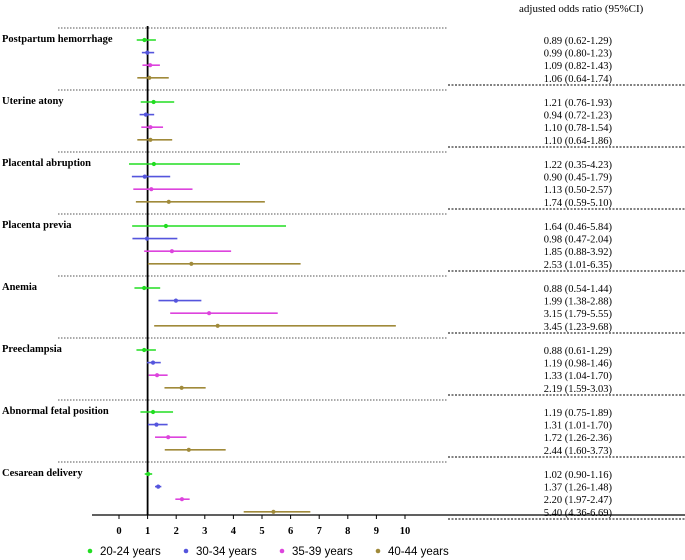 Image resolution: width=685 pixels, height=560 pixels. What do you see at coordinates (418, 552) in the screenshot?
I see `legend-label: 40-44 years` at bounding box center [418, 552].